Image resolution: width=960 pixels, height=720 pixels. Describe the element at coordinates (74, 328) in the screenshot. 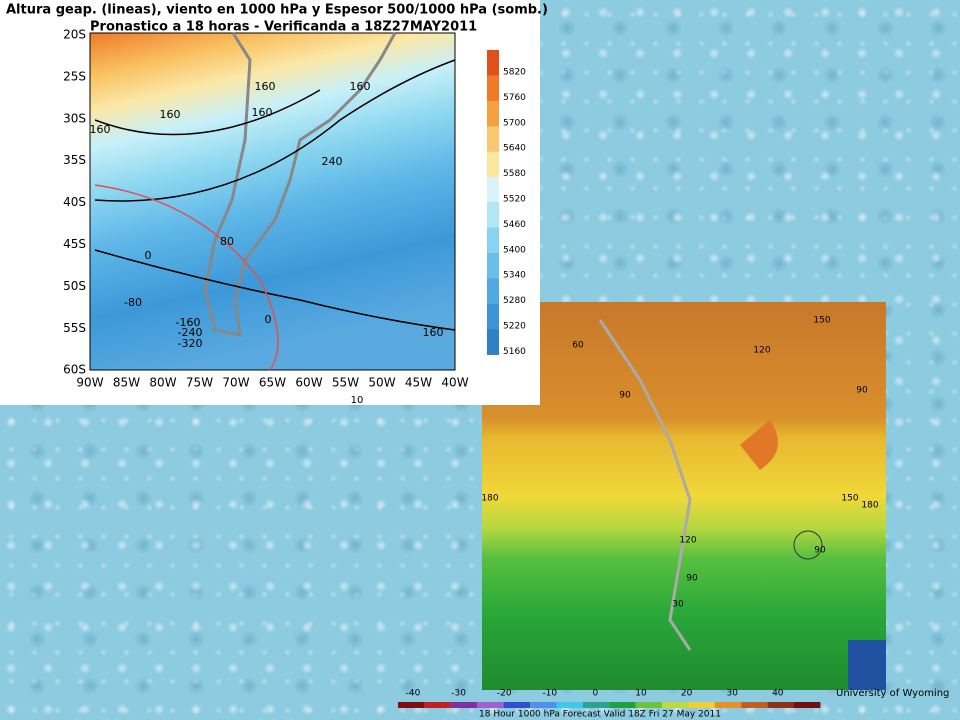

I see `lat-label: 55S` at that location.